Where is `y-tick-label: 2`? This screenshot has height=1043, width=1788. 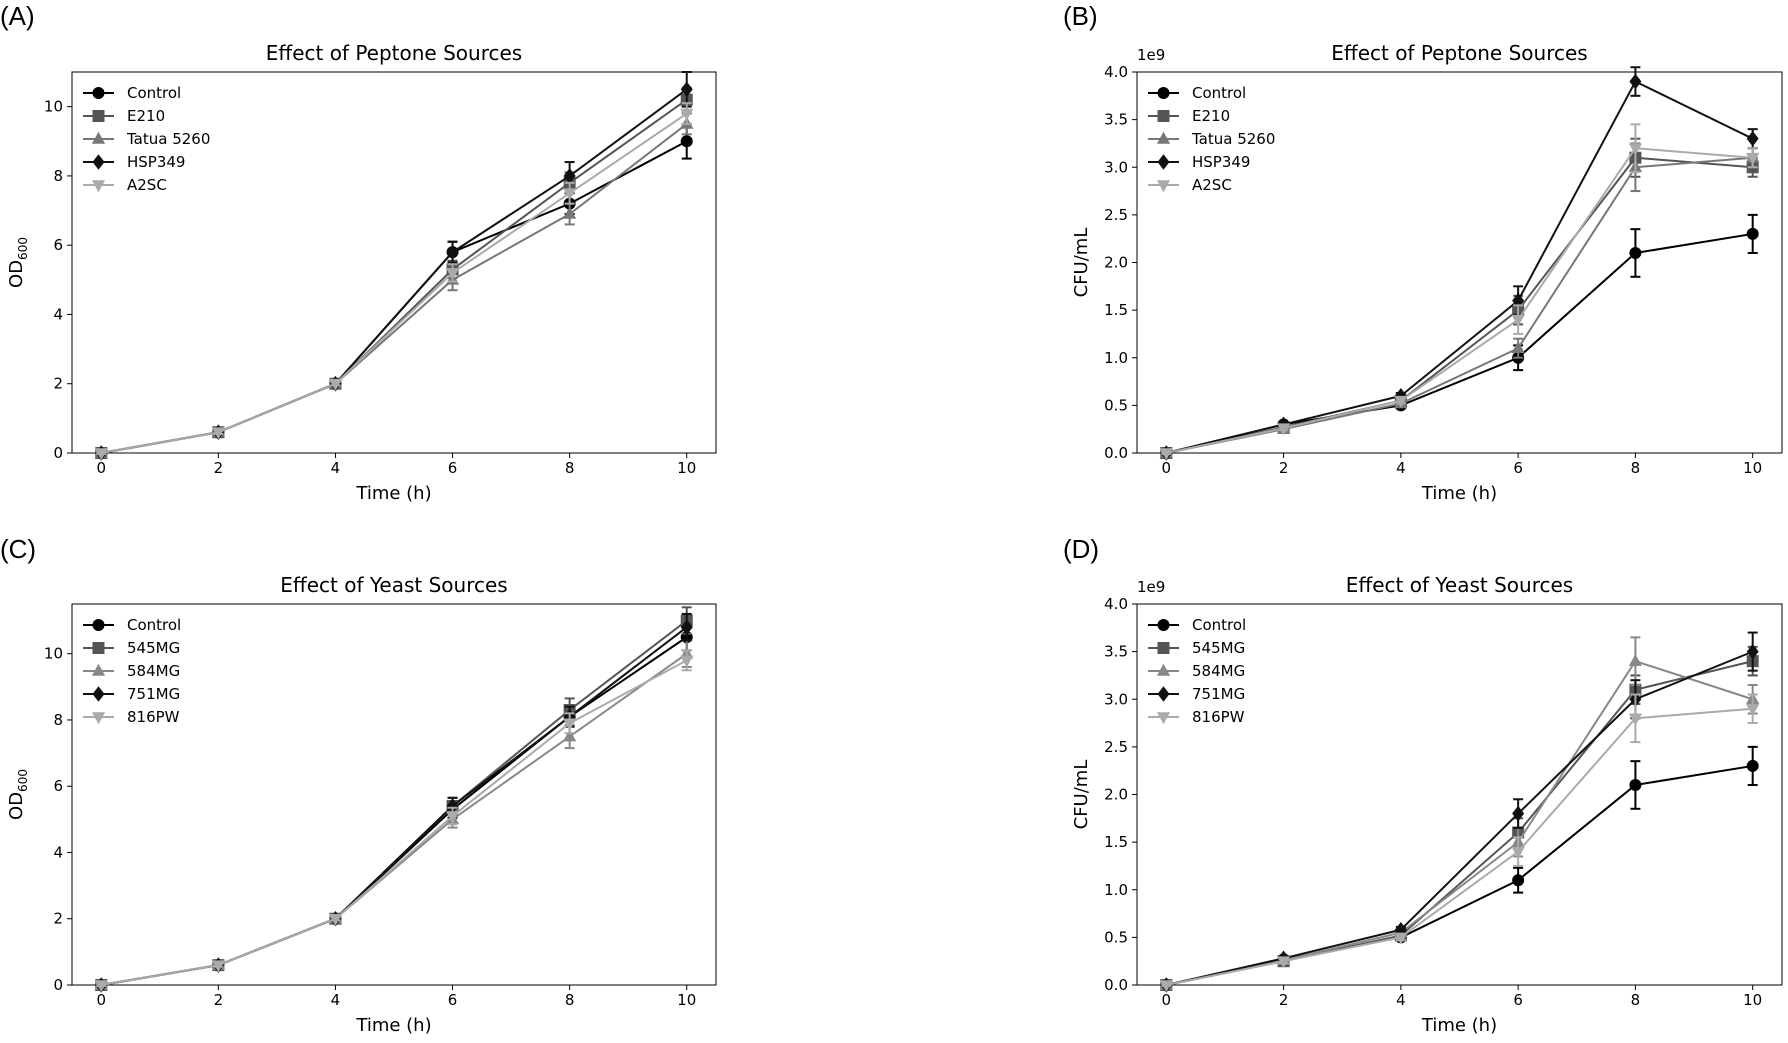 y-tick-label: 2 is located at coordinates (58, 919).